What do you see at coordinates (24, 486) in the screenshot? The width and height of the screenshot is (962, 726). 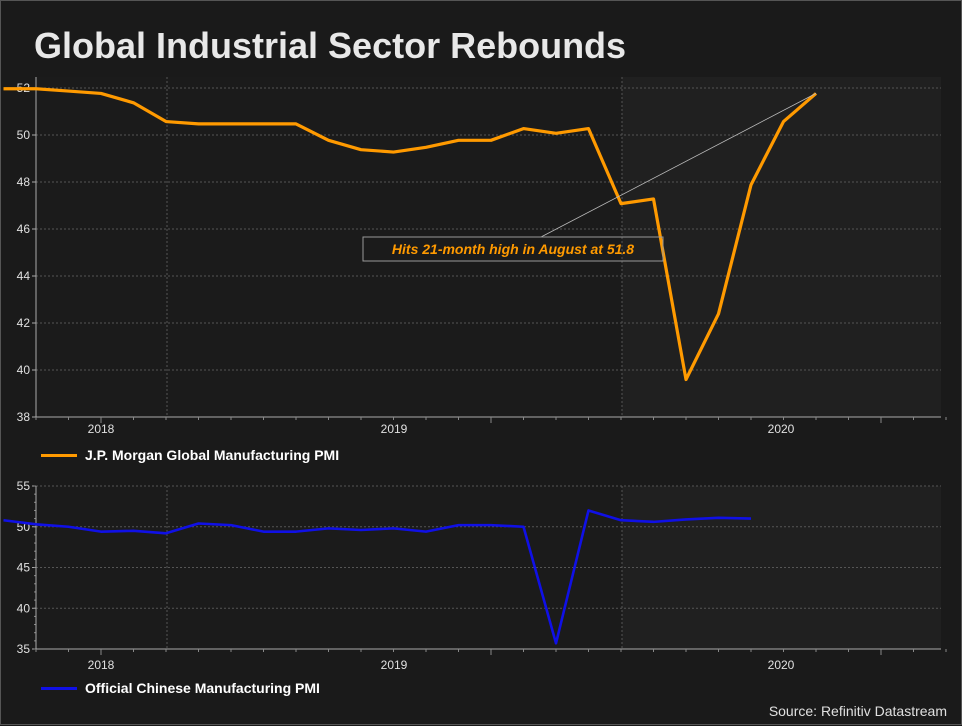 I see `y-tick-label: 55` at bounding box center [24, 486].